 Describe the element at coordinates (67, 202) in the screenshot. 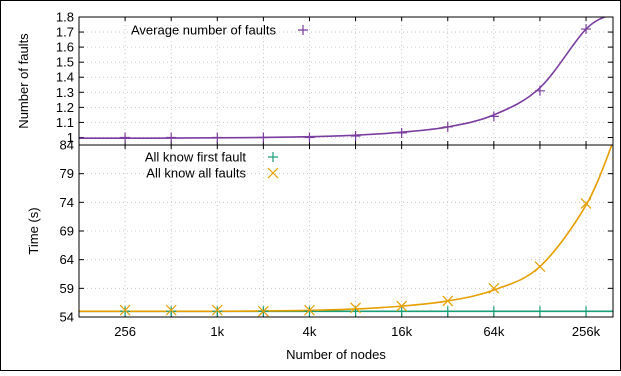

I see `y-tick-label: 74` at that location.